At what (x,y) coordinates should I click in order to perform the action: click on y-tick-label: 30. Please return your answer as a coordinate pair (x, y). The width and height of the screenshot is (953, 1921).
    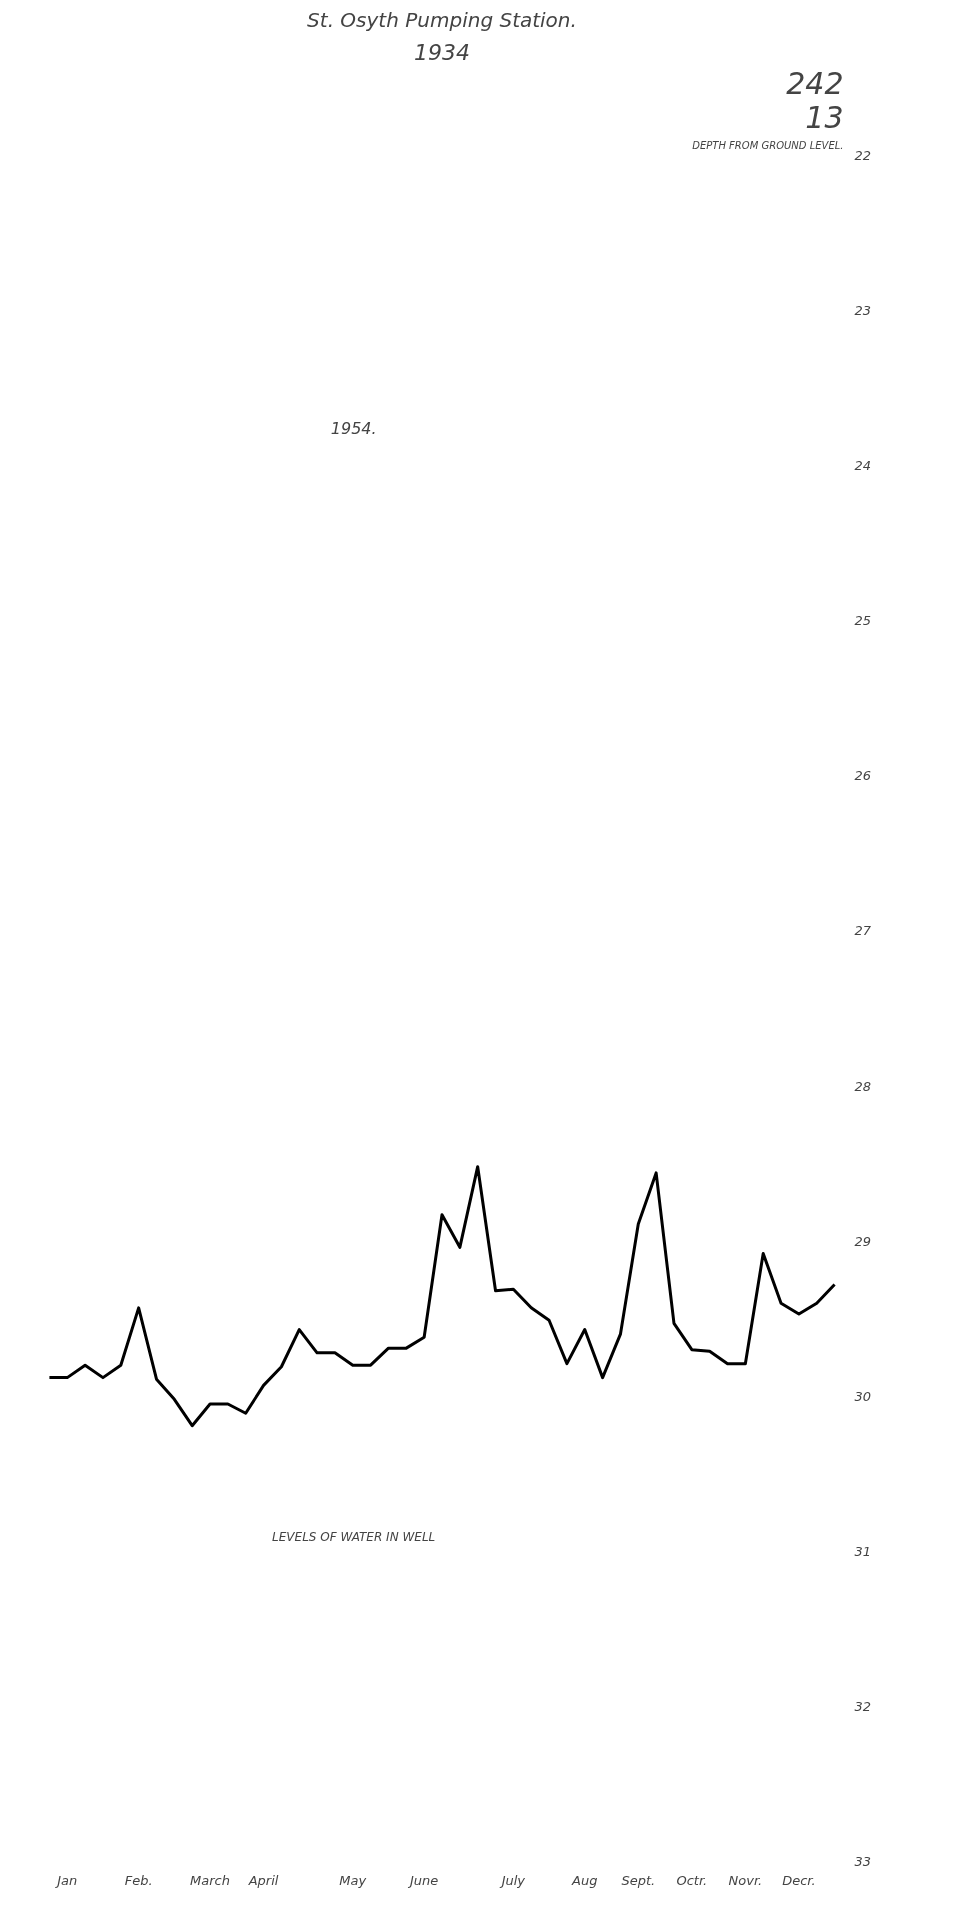
    Looking at the image, I should click on (863, 1396).